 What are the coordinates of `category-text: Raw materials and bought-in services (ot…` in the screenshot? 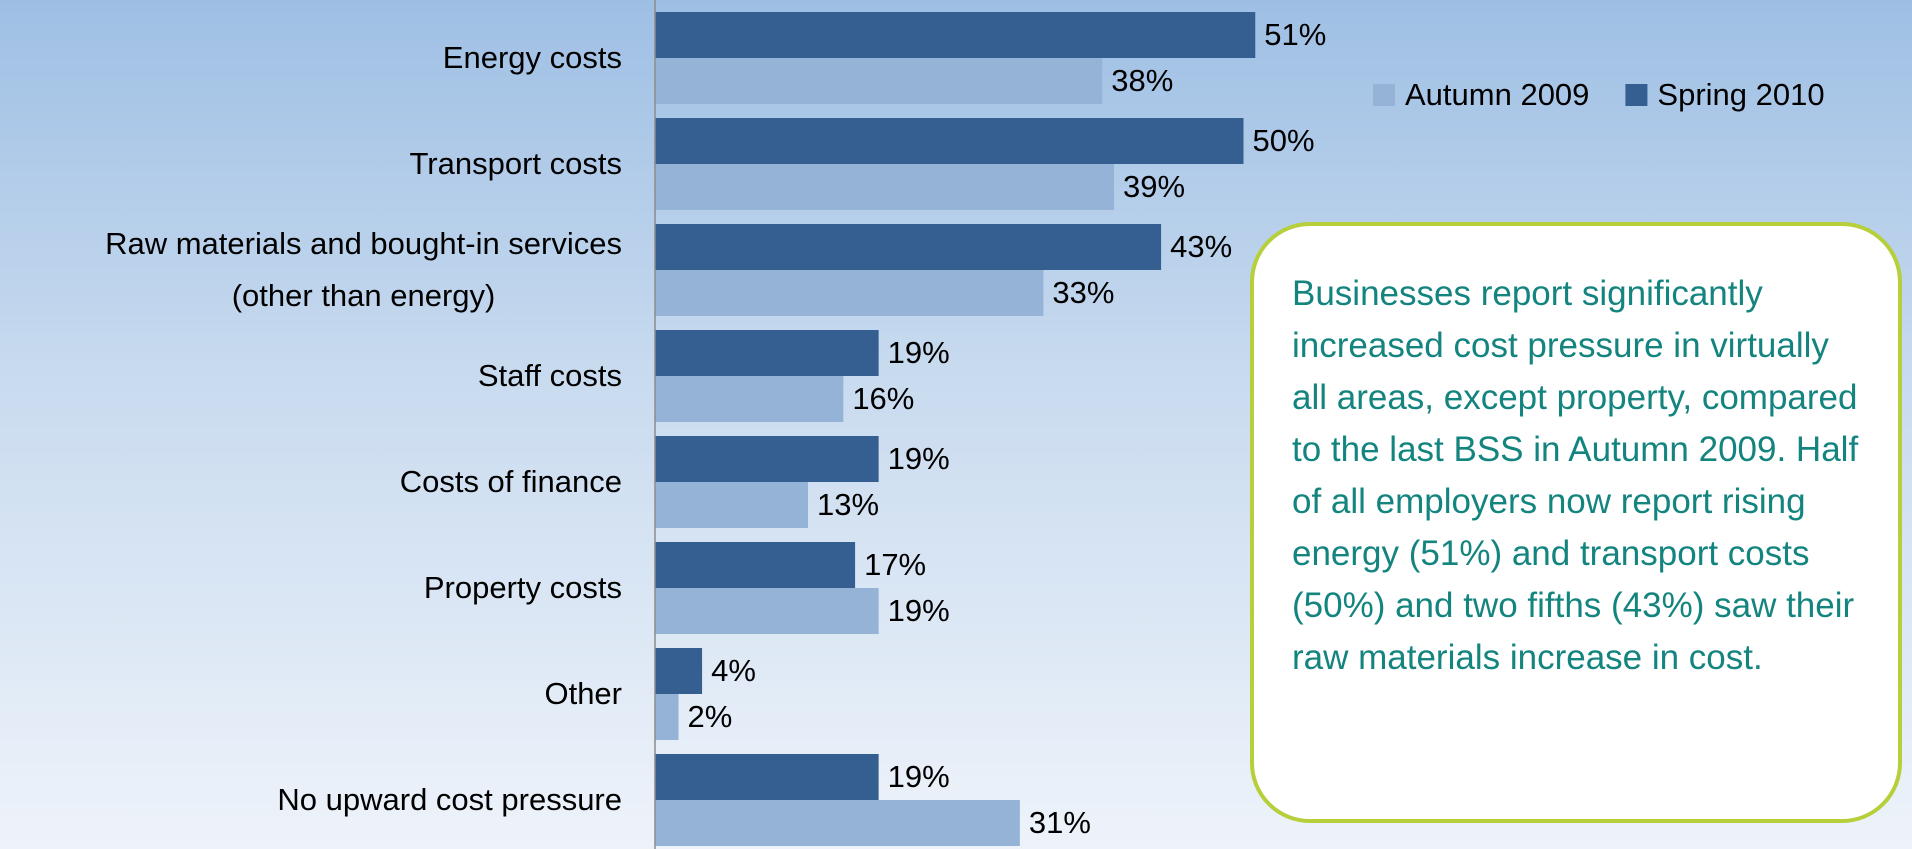 It's located at (363, 269).